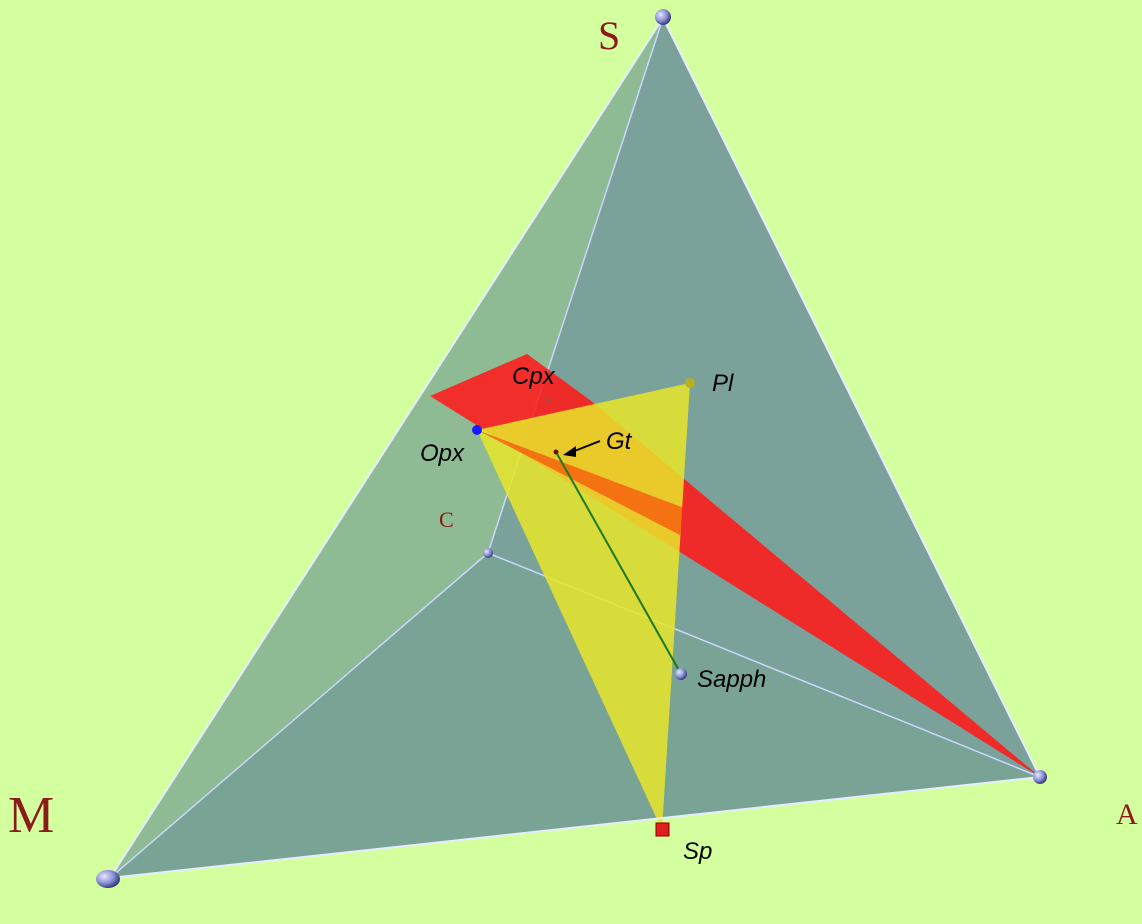 This screenshot has height=924, width=1142. What do you see at coordinates (477, 430) in the screenshot?
I see `opx-marker` at bounding box center [477, 430].